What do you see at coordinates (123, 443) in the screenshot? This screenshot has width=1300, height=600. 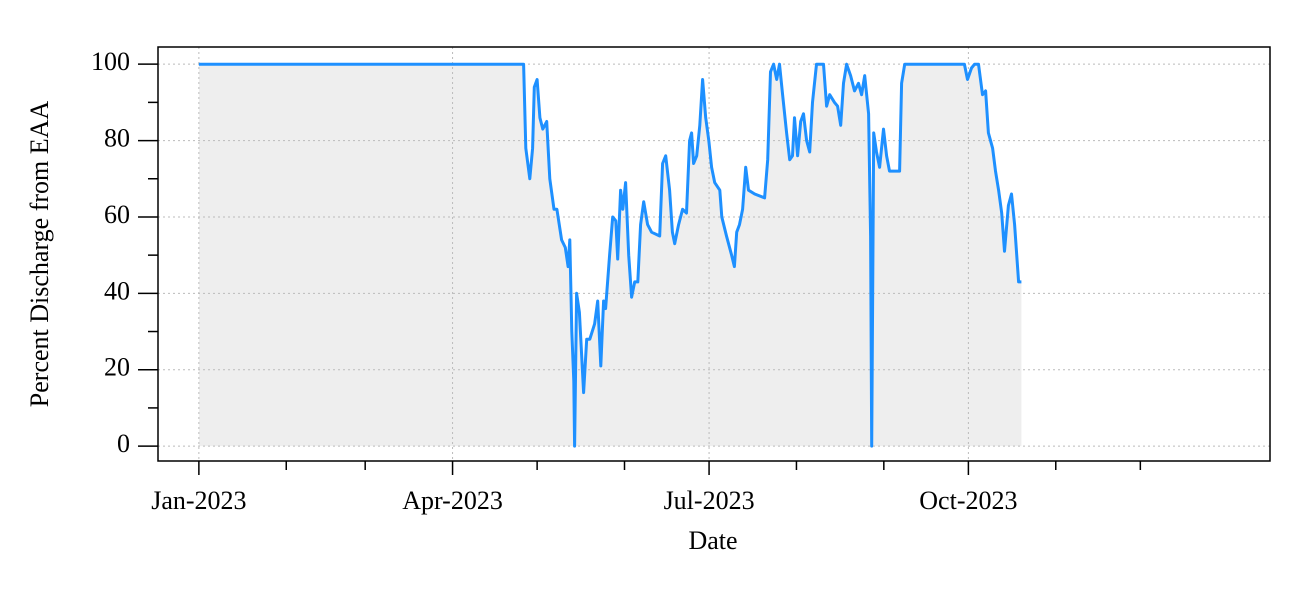 I see `y-tick-label: 0` at bounding box center [123, 443].